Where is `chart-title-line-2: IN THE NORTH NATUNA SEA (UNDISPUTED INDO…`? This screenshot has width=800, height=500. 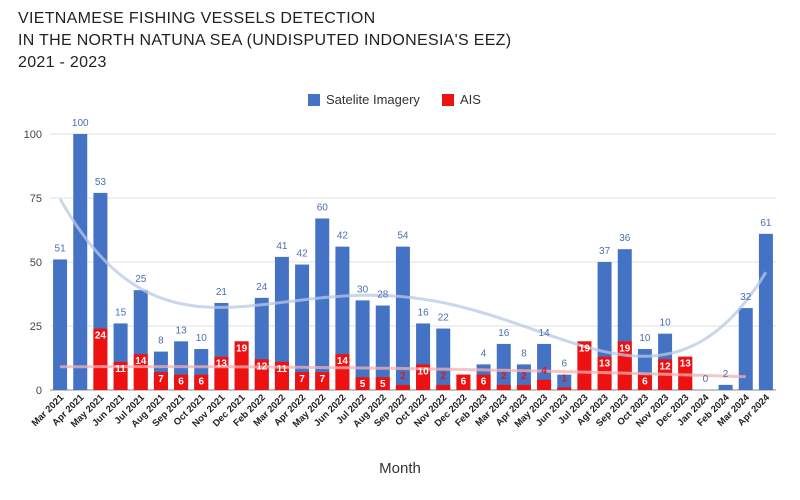
chart-title-line-2: IN THE NORTH NATUNA SEA (UNDISPUTED INDO… is located at coordinates (265, 40).